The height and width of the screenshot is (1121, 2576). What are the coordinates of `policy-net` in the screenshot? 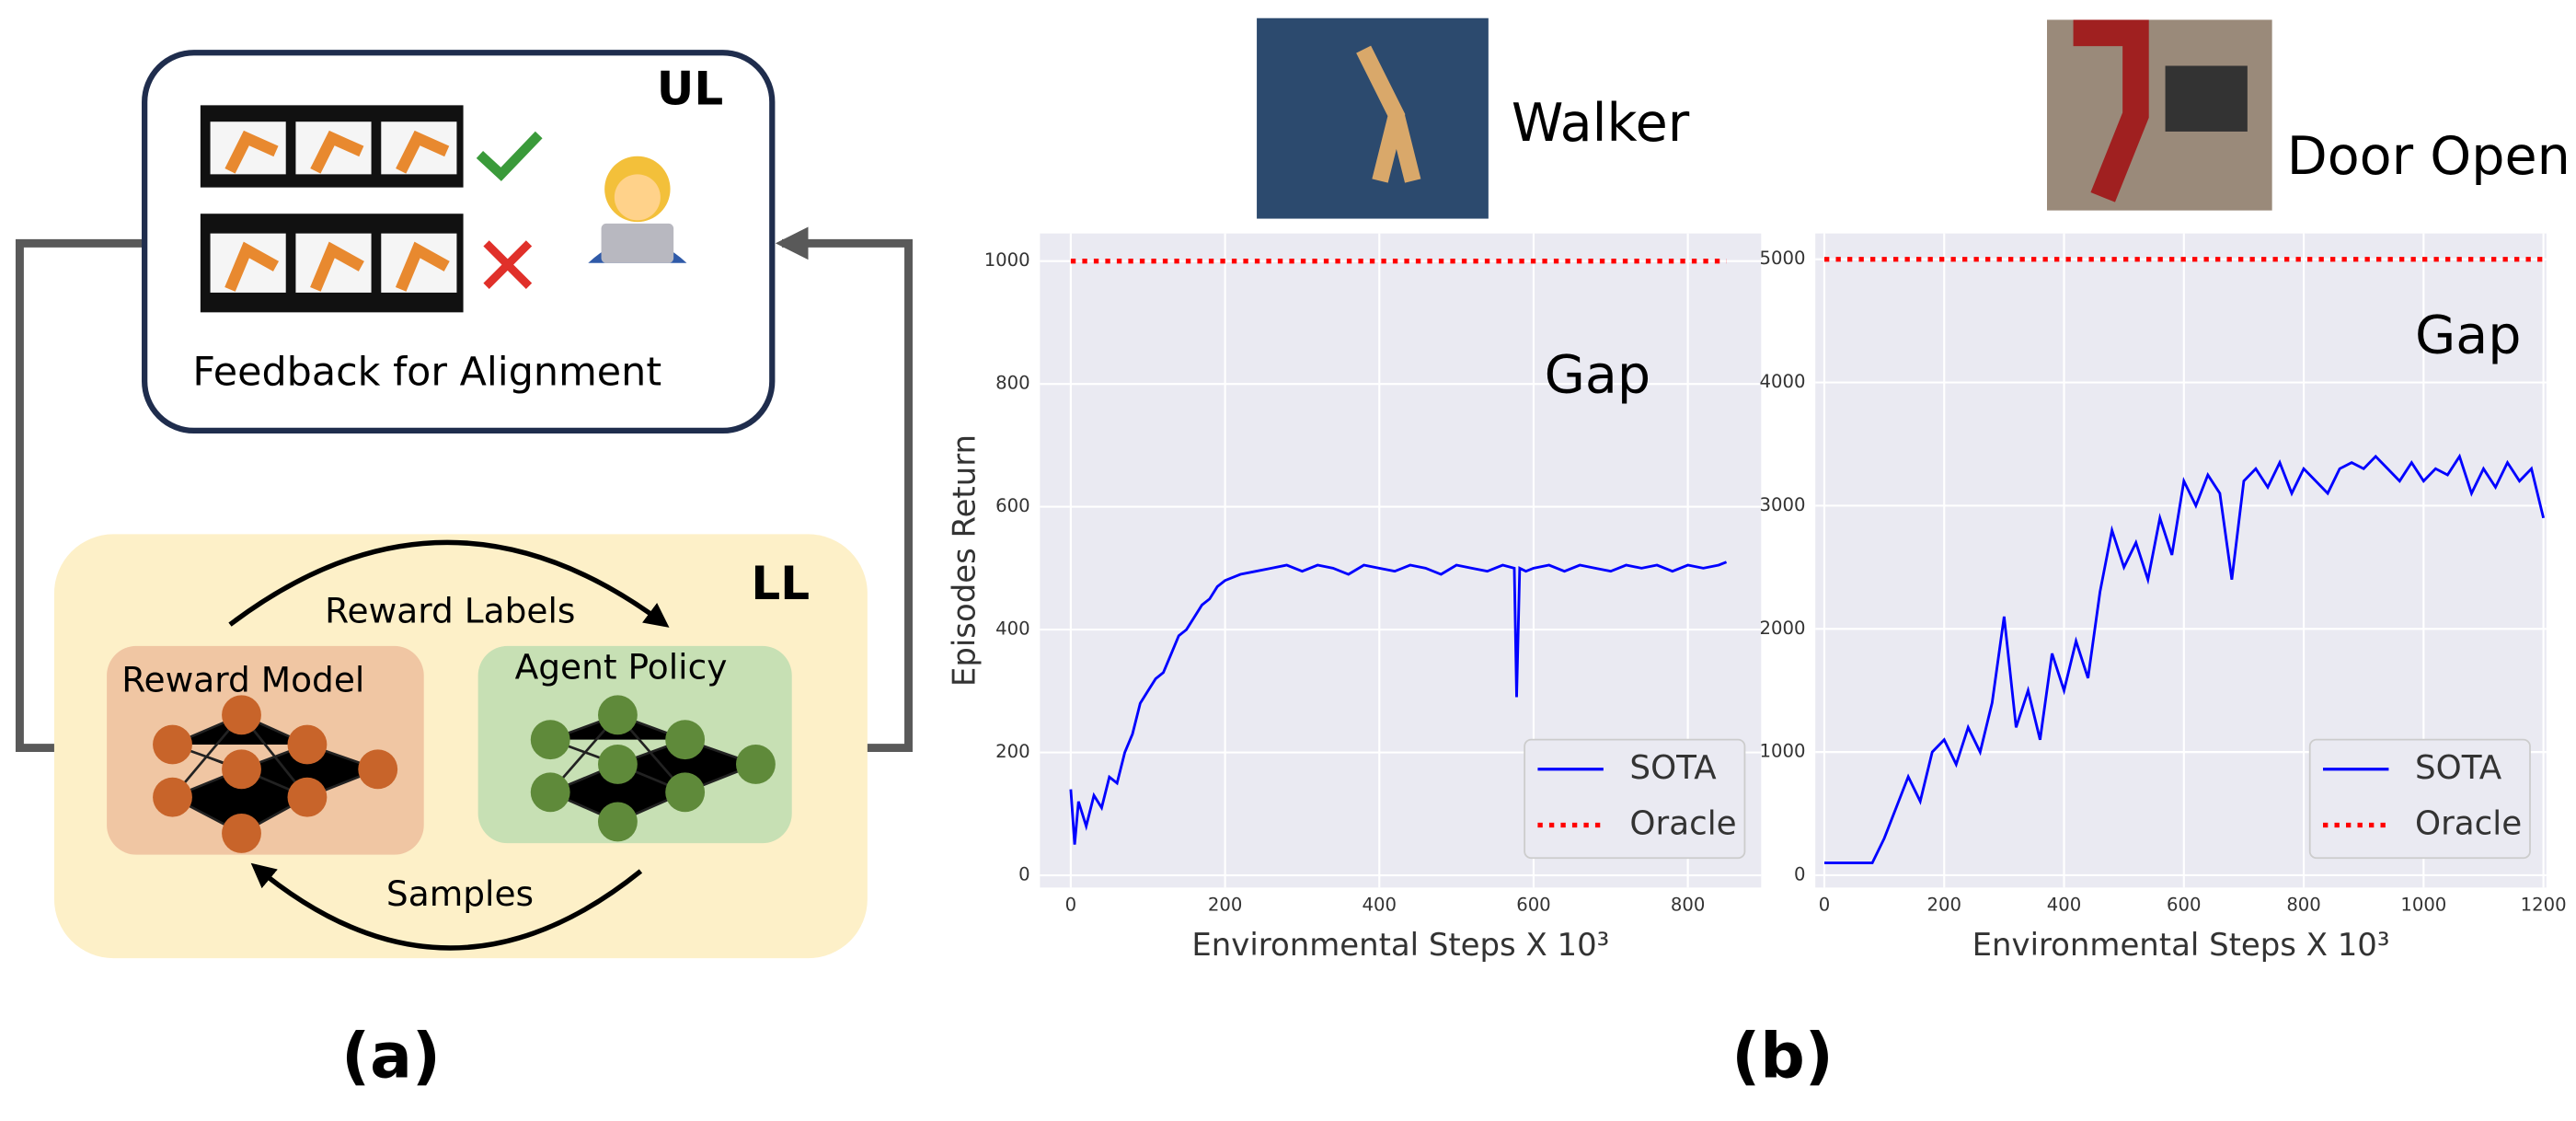 It's located at (653, 769).